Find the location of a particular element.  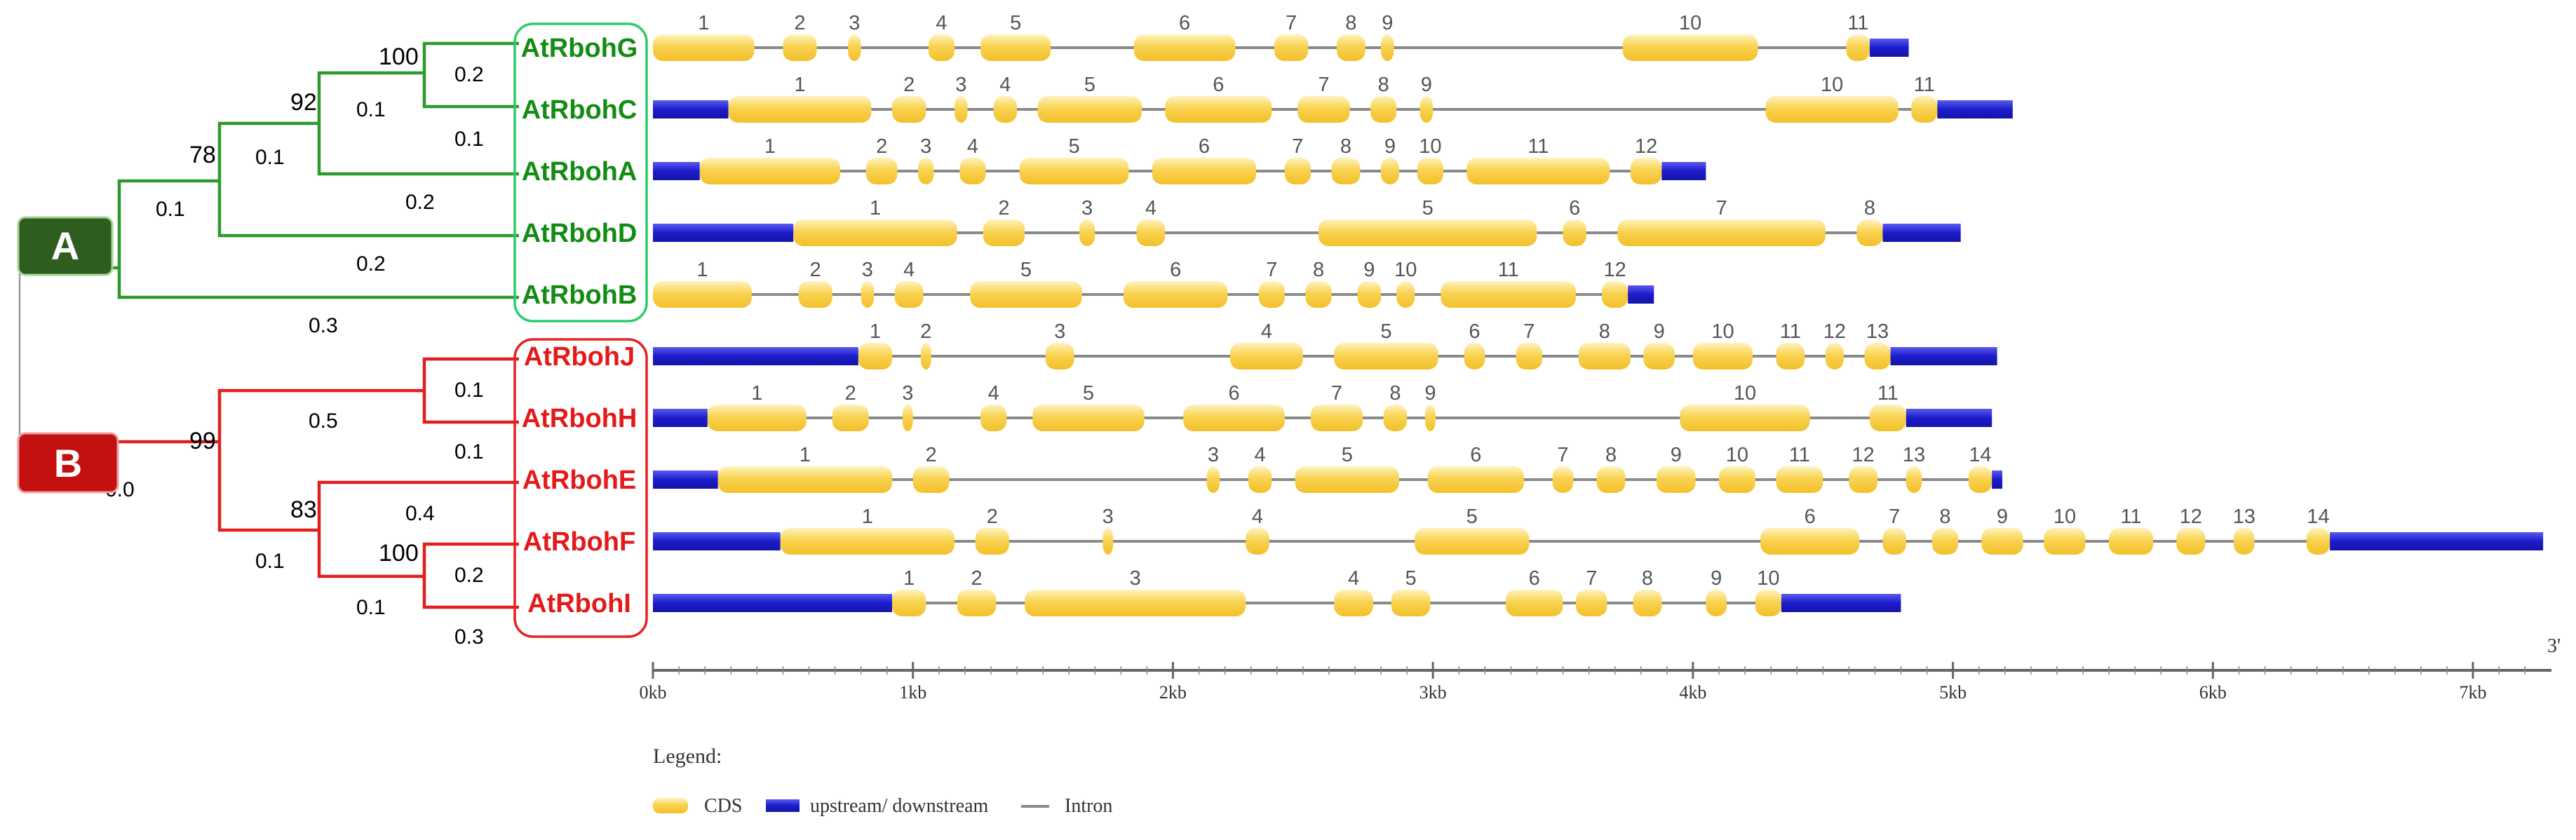

axis-tick-label: 7kb is located at coordinates (2473, 692).